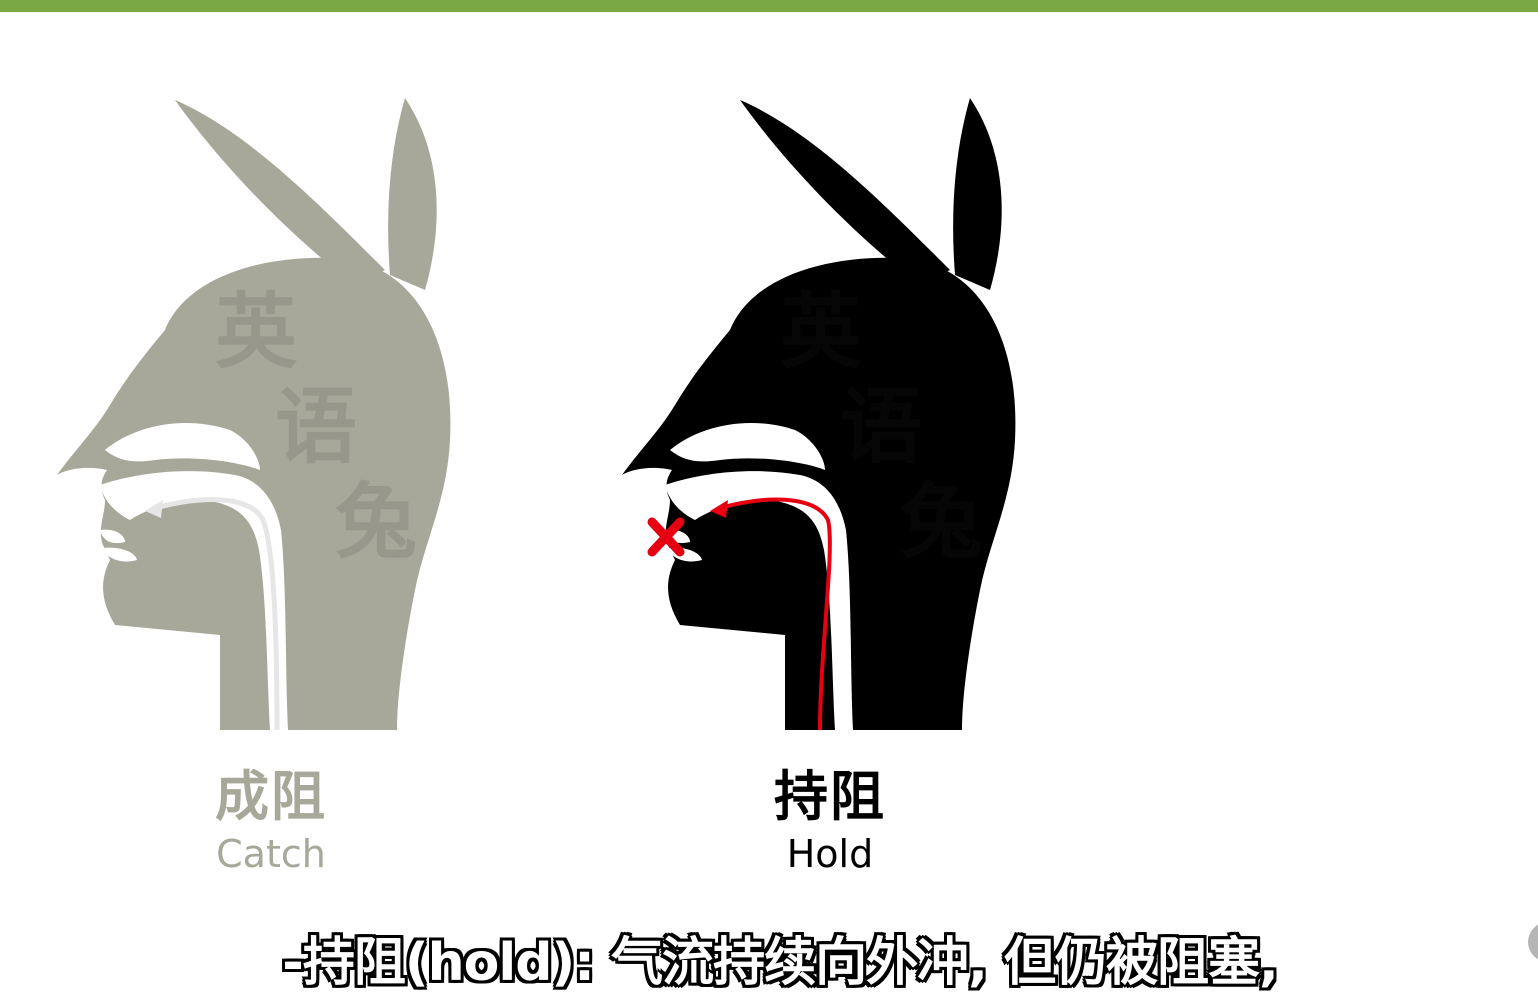  Describe the element at coordinates (1533, 942) in the screenshot. I see `edge-button` at that location.